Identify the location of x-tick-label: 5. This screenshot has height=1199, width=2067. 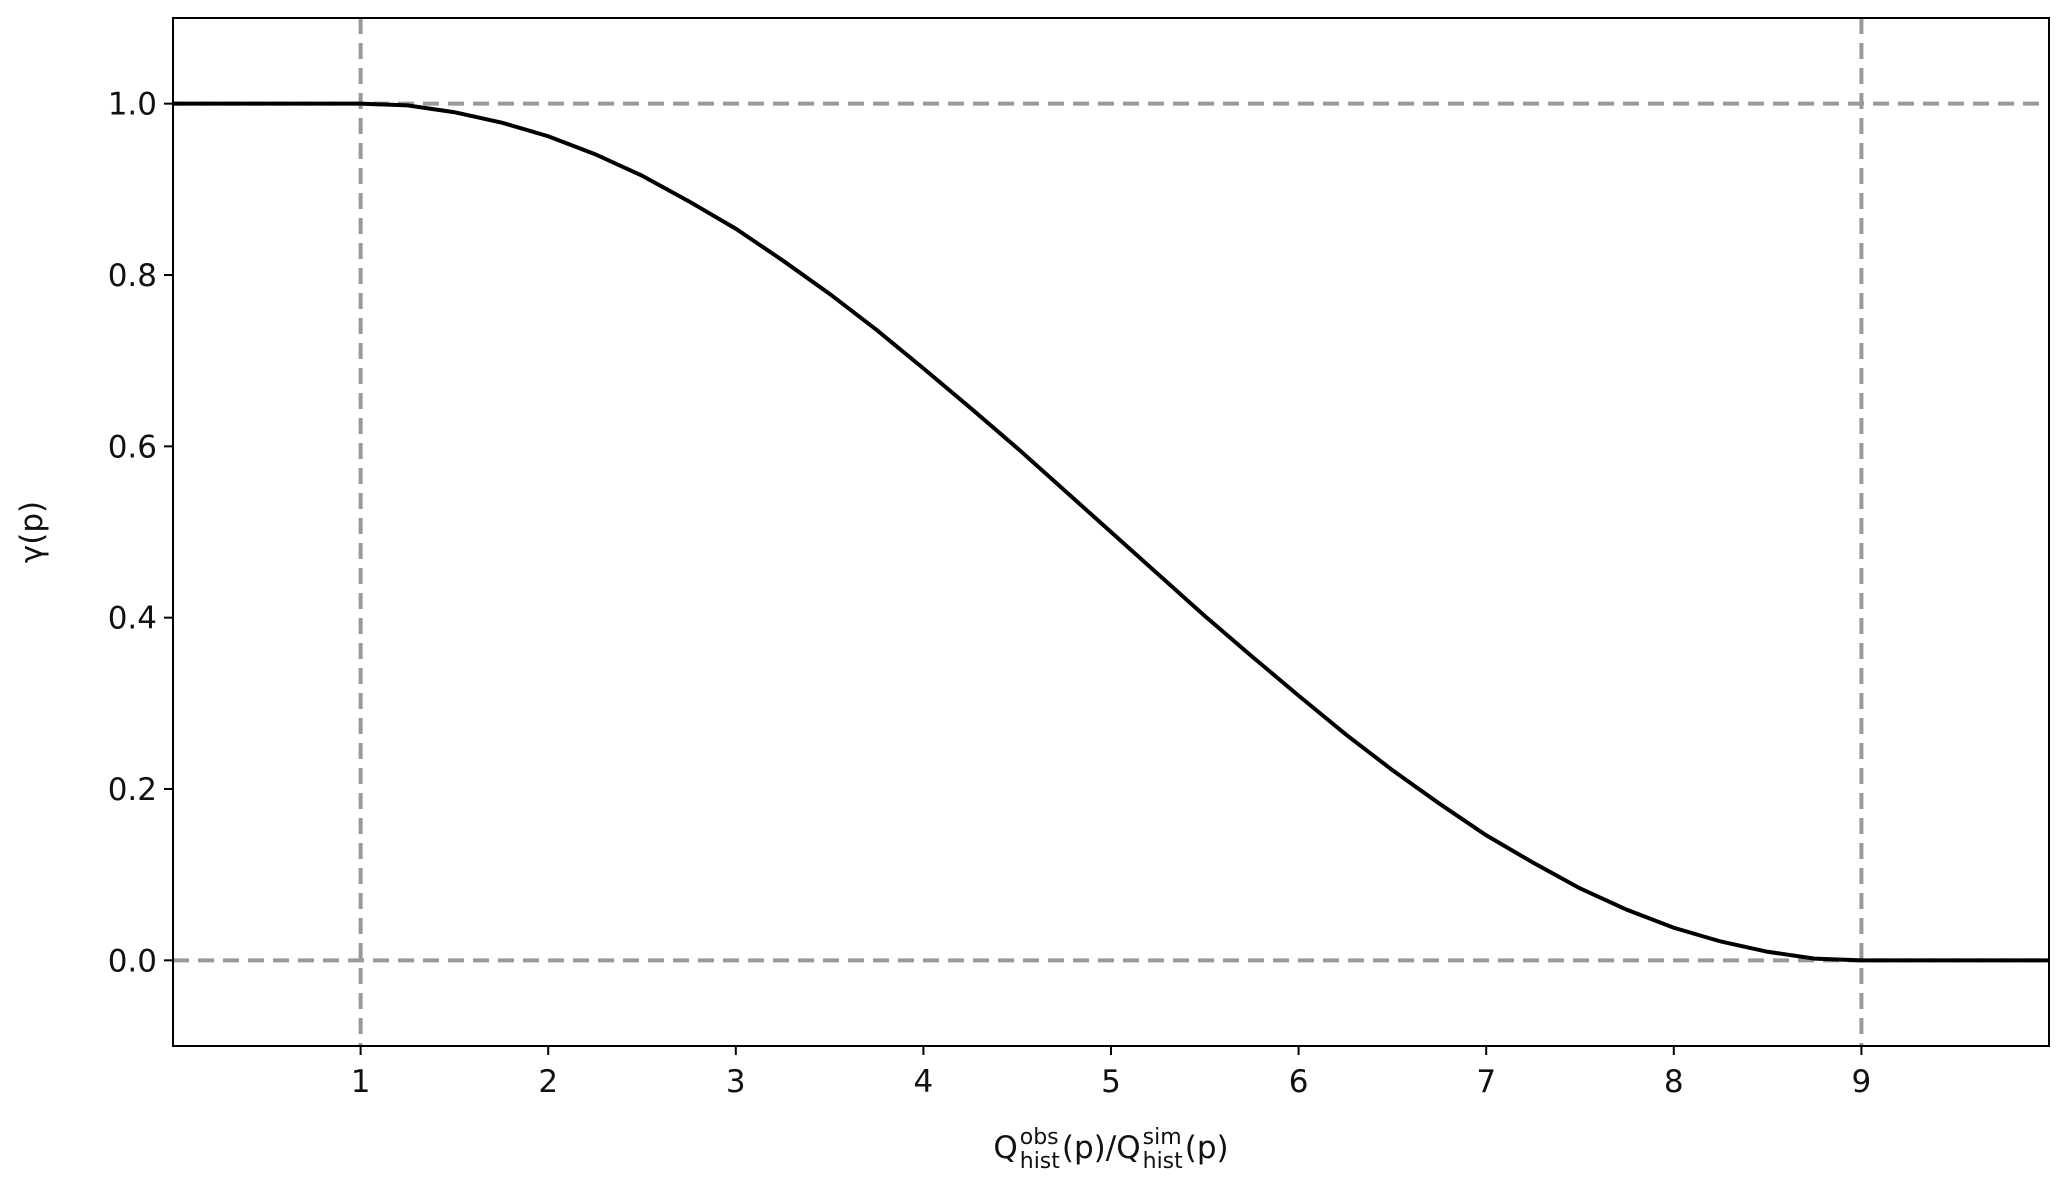
(1111, 1082).